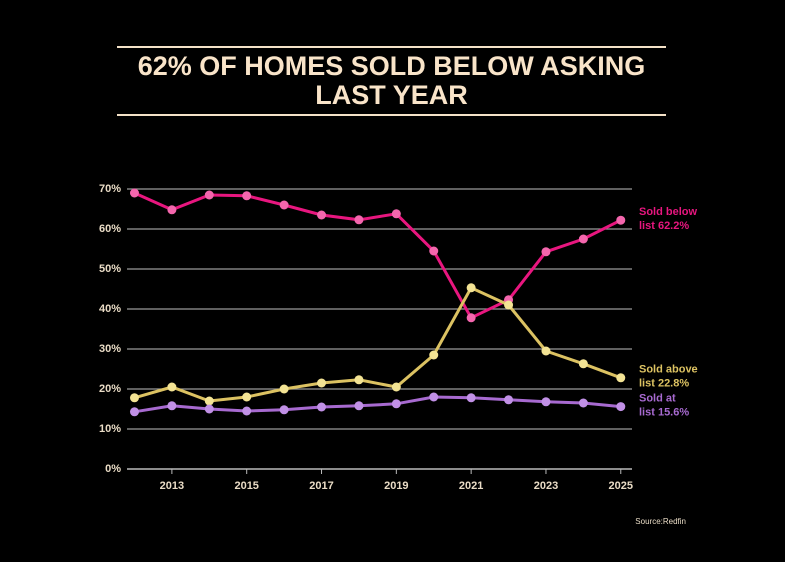  What do you see at coordinates (172, 486) in the screenshot?
I see `x-tick-label: 2013` at bounding box center [172, 486].